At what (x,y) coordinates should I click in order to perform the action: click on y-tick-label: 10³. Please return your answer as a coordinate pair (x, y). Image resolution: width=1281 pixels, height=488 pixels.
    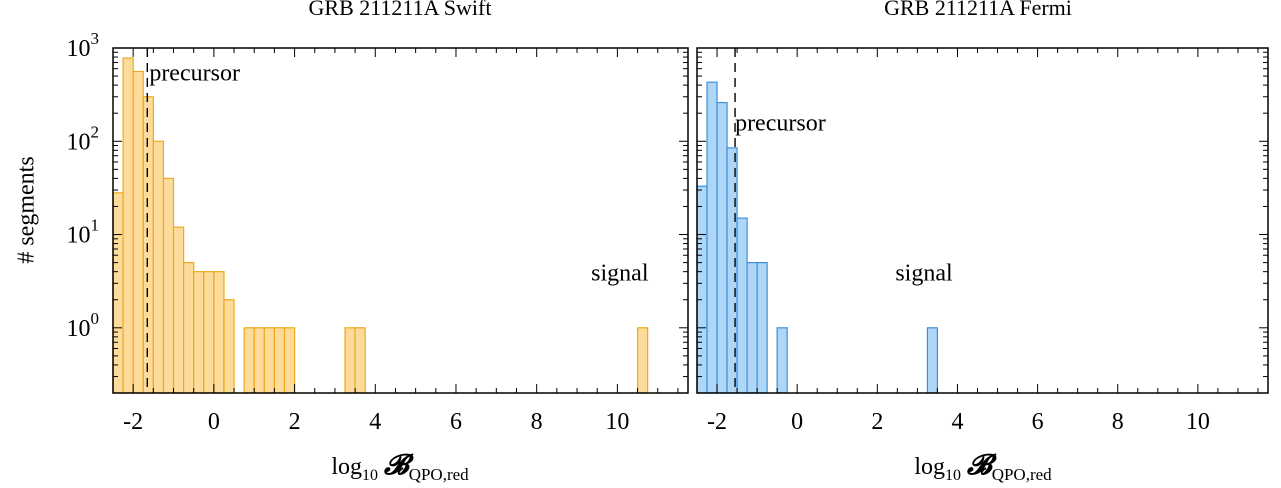
    Looking at the image, I should click on (83, 45).